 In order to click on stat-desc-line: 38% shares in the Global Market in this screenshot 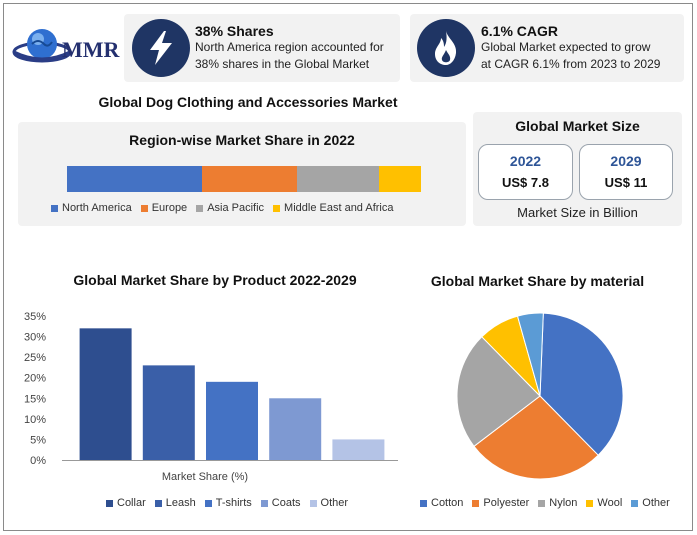, I will do `click(282, 64)`.